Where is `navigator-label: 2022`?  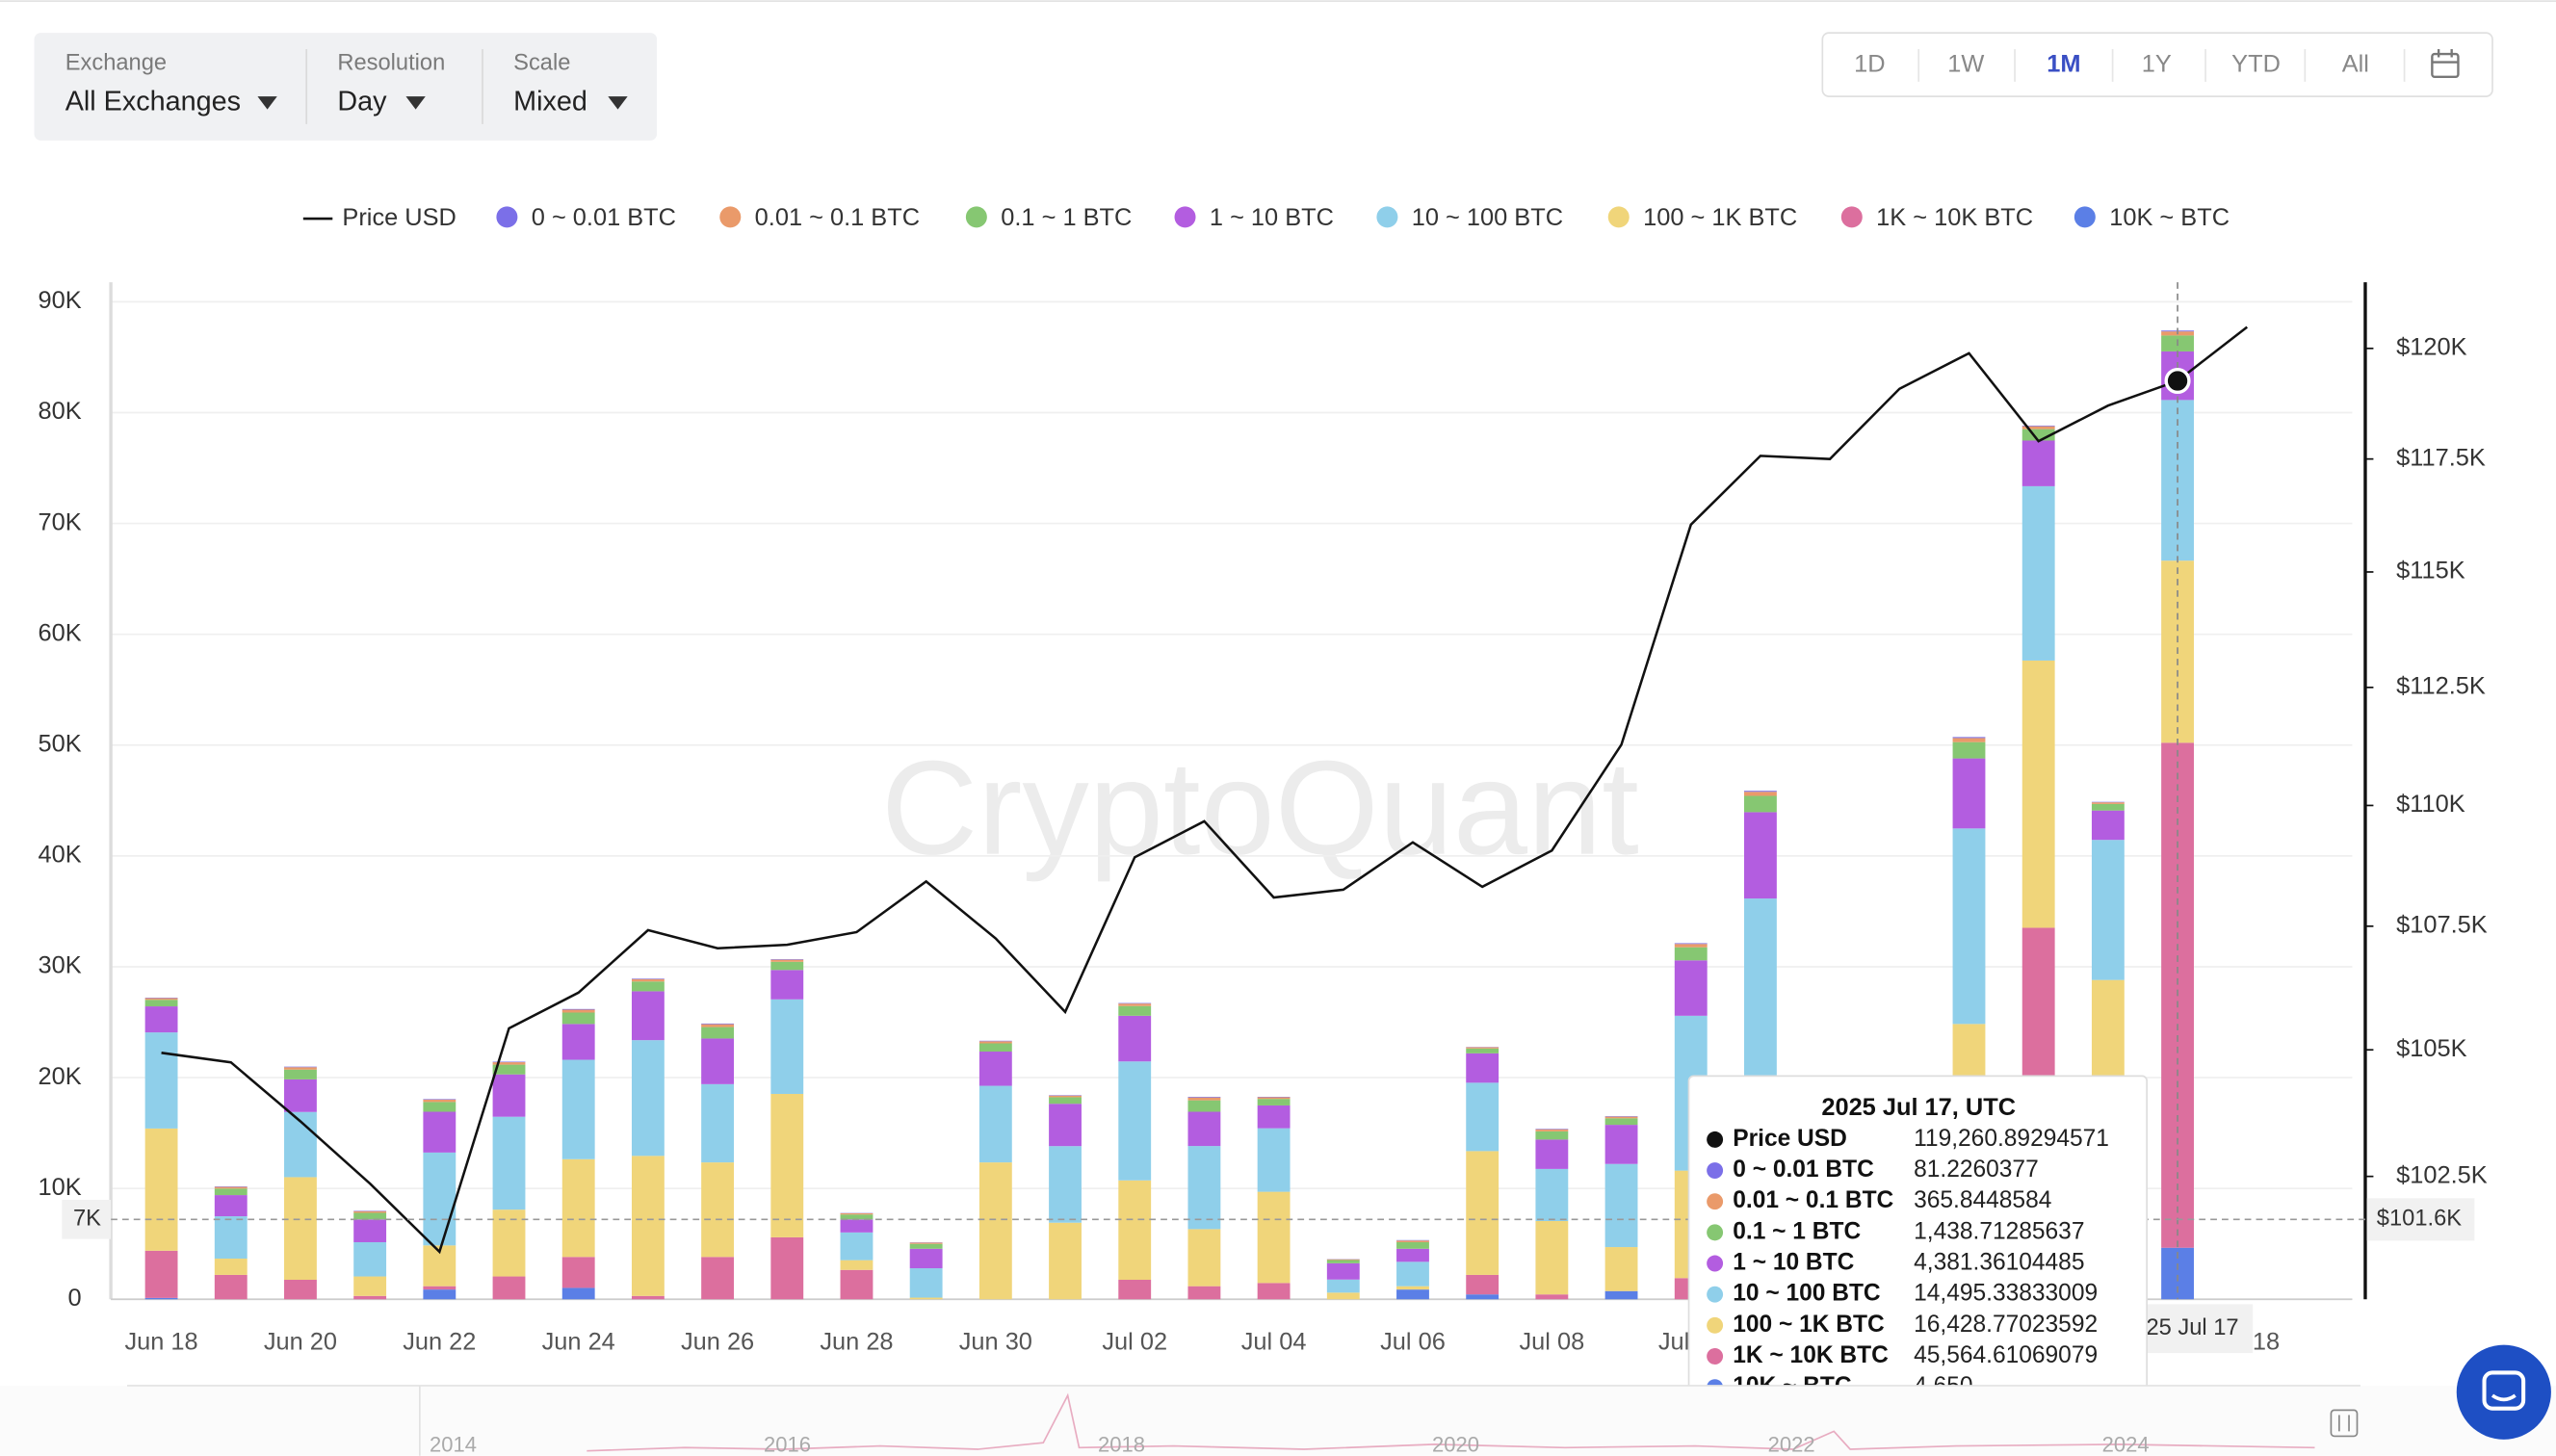
navigator-label: 2022 is located at coordinates (1791, 1444).